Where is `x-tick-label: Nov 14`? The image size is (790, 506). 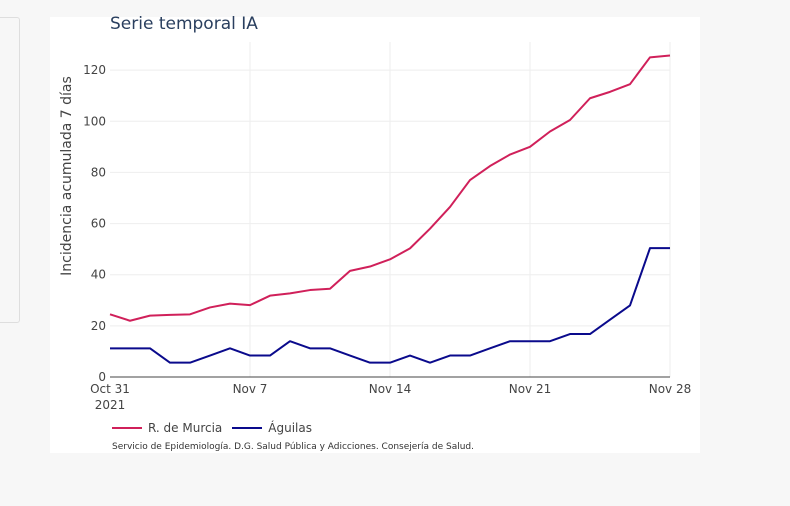
x-tick-label: Nov 14 is located at coordinates (390, 389).